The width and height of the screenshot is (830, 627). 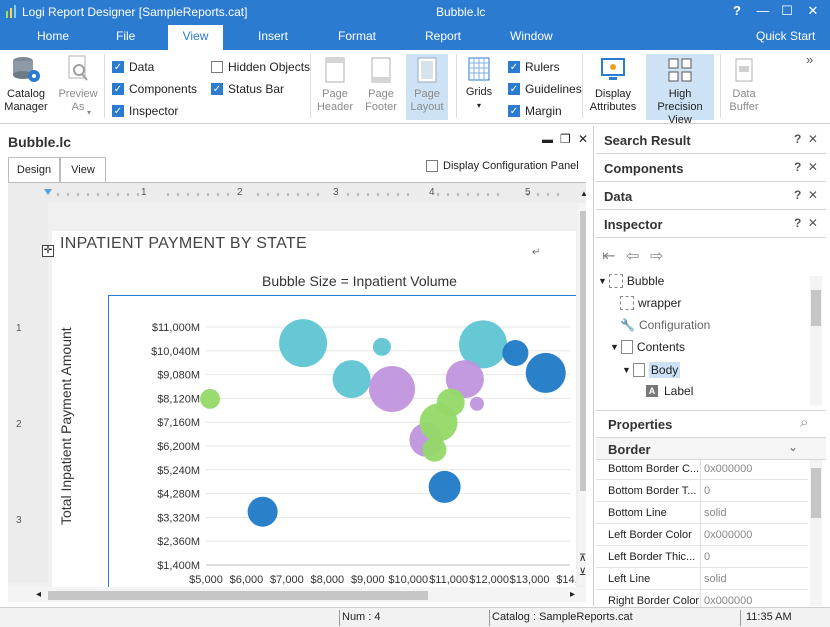 What do you see at coordinates (133, 67) in the screenshot?
I see `data-checkbox: ✓ Data` at bounding box center [133, 67].